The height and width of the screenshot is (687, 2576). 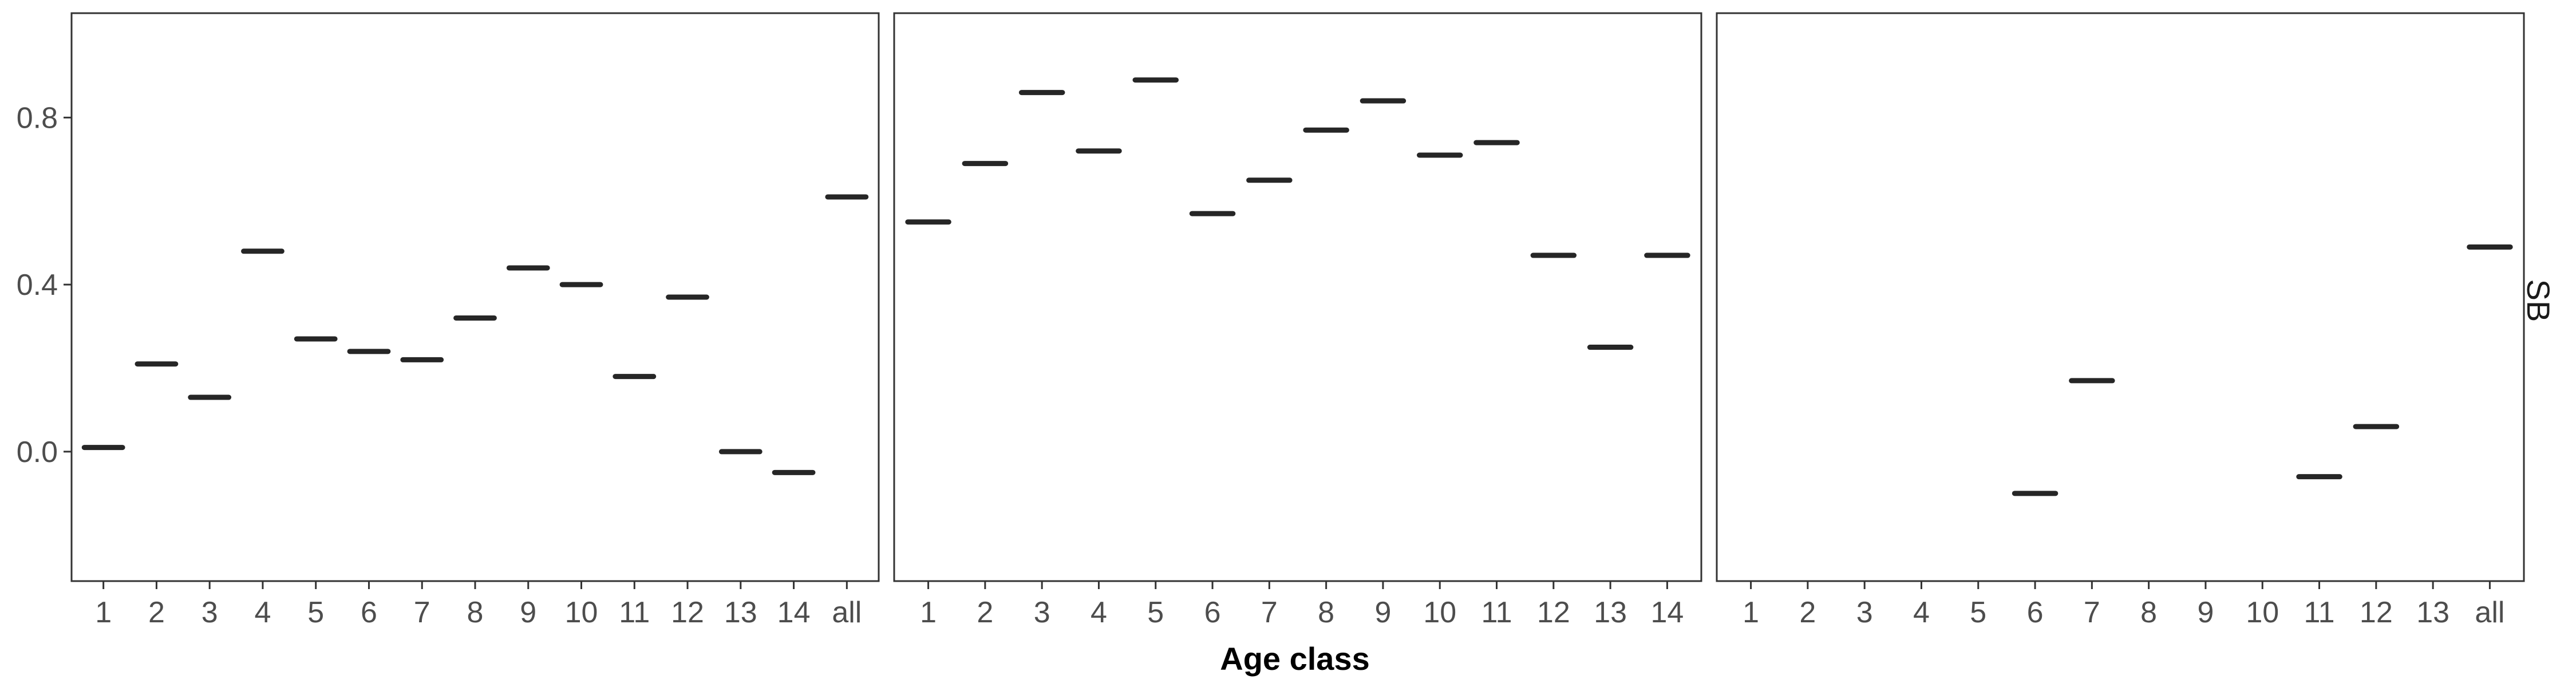 What do you see at coordinates (2538, 301) in the screenshot?
I see `facet-strip-label: SB` at bounding box center [2538, 301].